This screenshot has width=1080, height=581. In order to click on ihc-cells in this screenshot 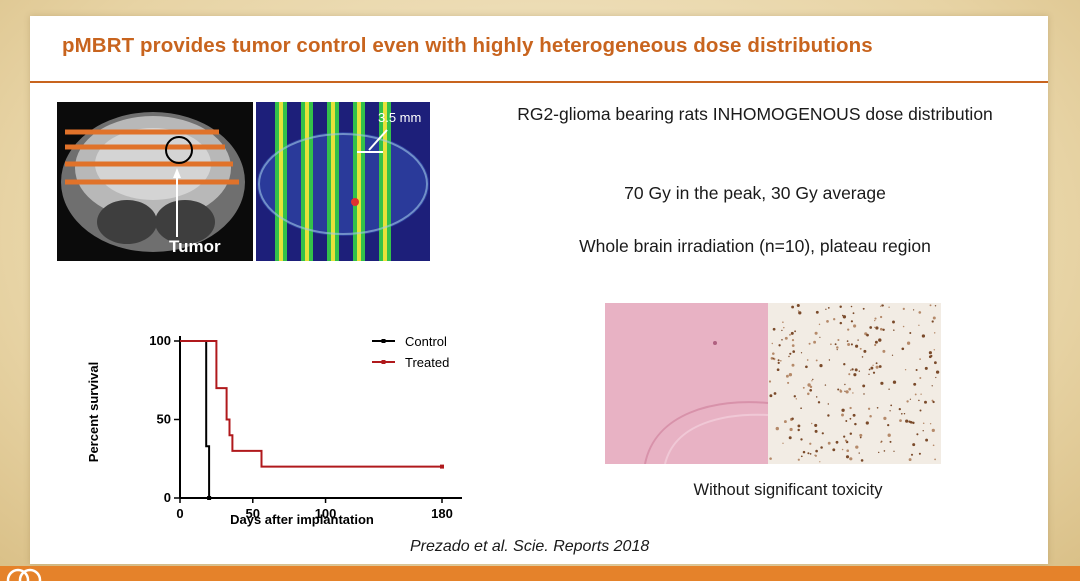, I will do `click(854, 383)`.